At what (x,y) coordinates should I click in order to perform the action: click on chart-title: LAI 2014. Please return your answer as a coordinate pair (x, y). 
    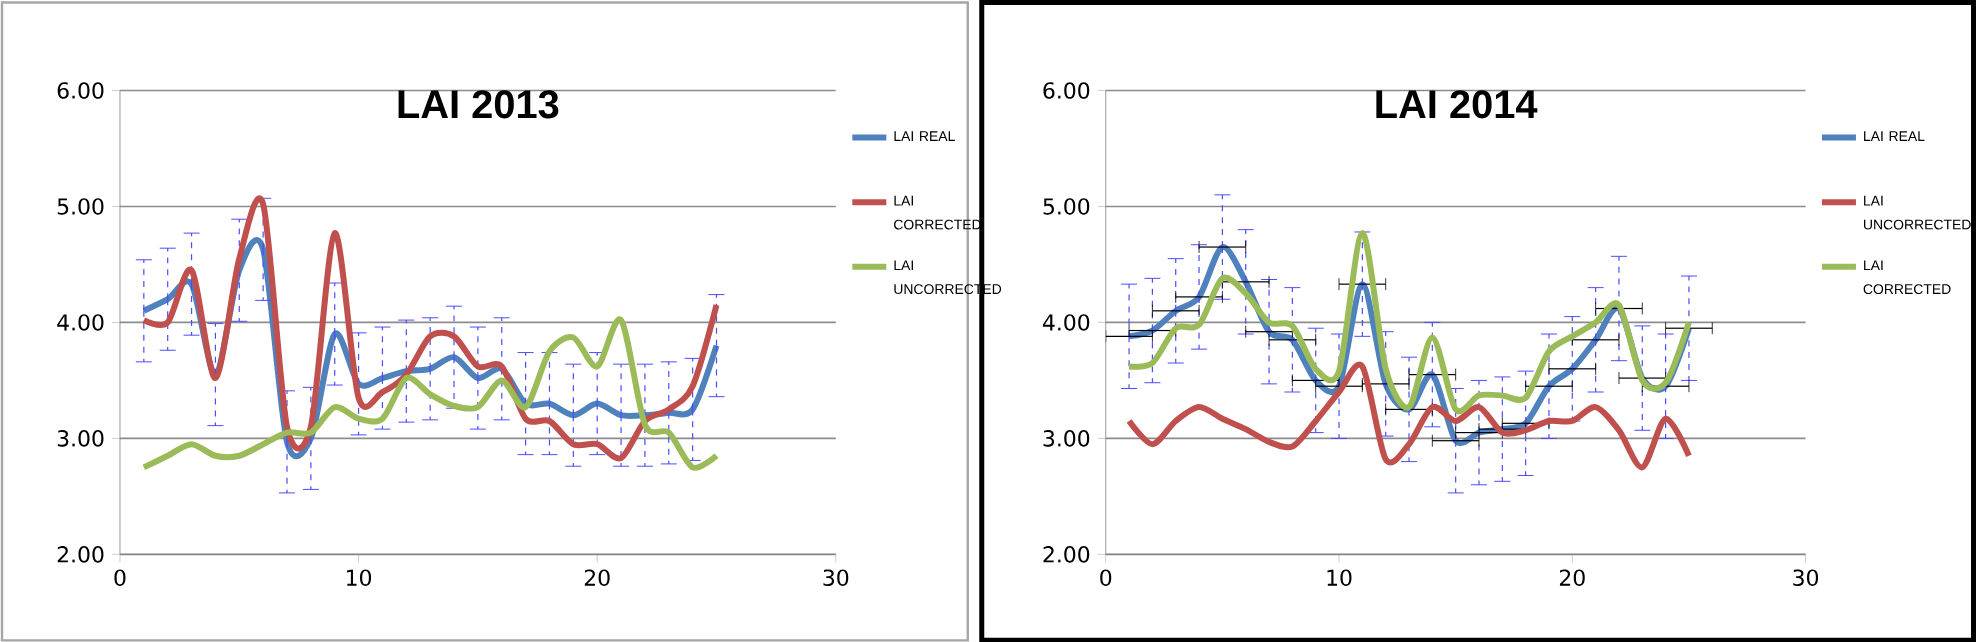
    Looking at the image, I should click on (1457, 103).